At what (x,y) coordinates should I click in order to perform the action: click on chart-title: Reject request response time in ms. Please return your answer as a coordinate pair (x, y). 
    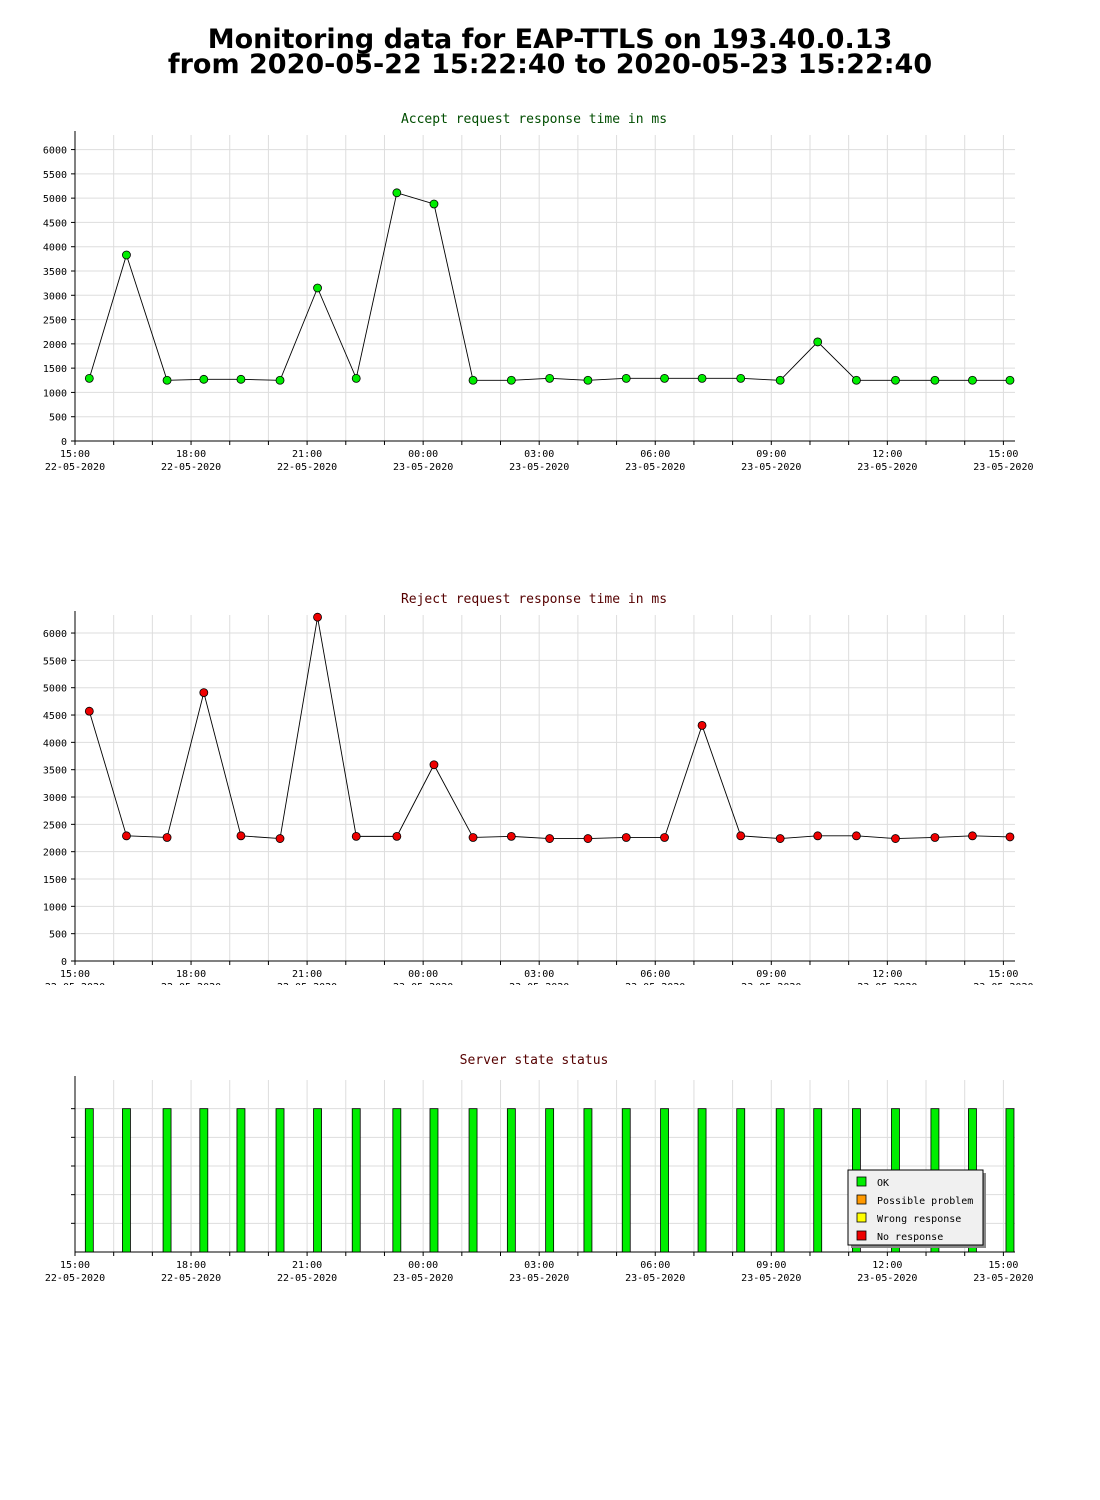
    Looking at the image, I should click on (534, 599).